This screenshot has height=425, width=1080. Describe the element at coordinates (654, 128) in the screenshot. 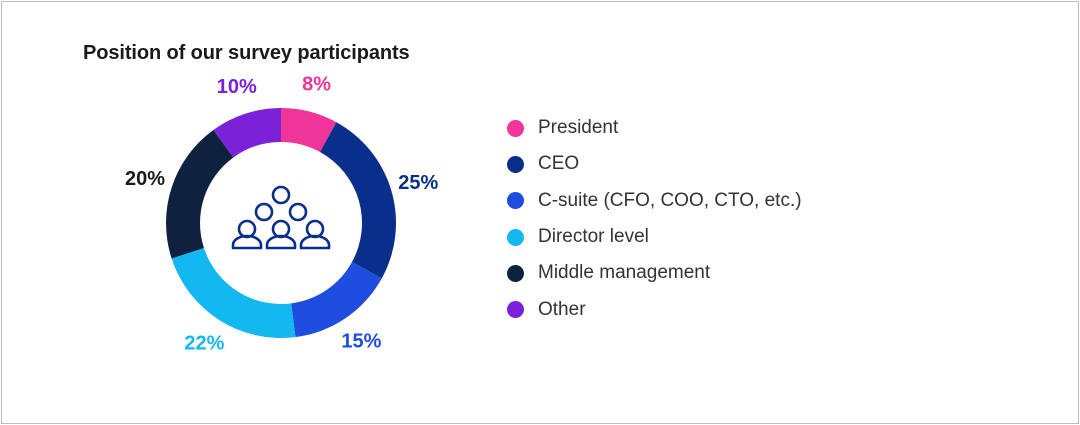

I see `legend-item-president: President` at that location.